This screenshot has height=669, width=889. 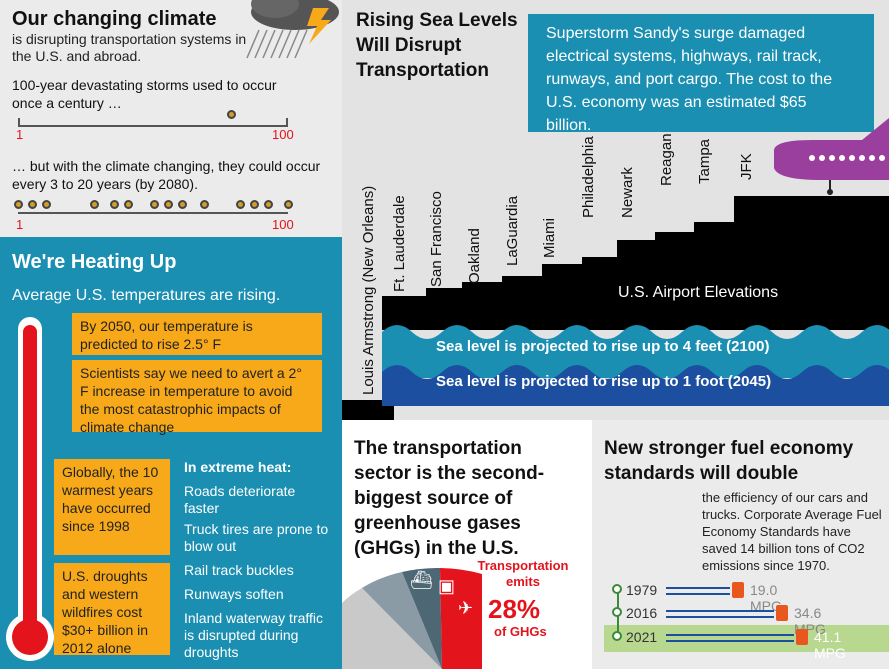 I want to click on scale-max-label: 100, so click(x=283, y=134).